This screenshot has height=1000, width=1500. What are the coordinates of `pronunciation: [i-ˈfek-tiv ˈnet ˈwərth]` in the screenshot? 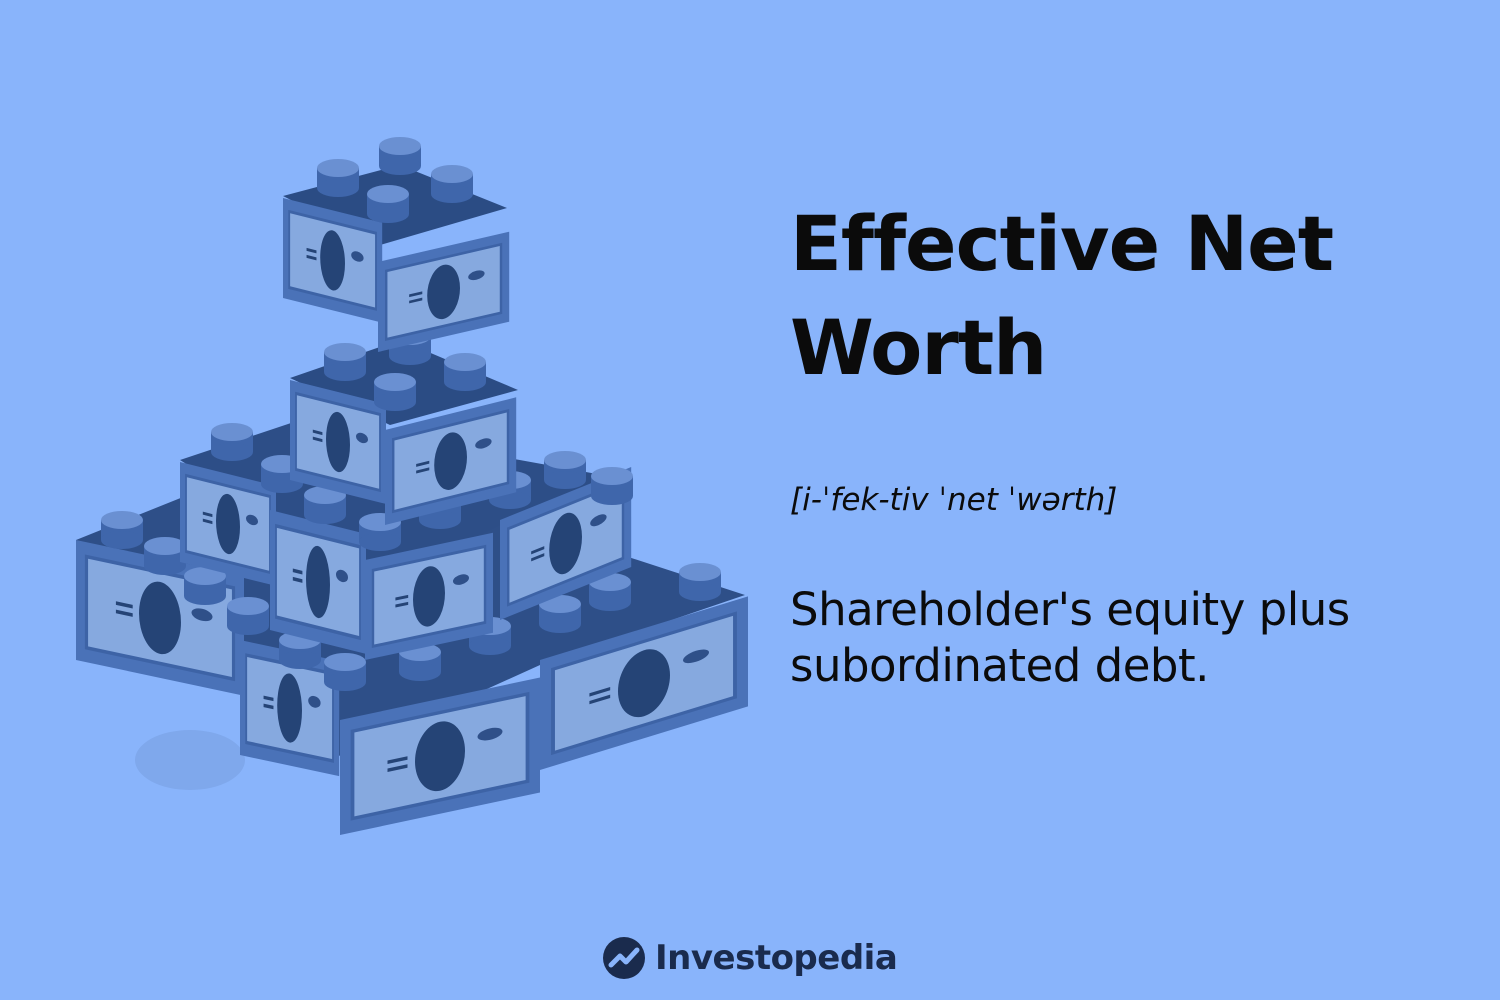 It's located at (954, 500).